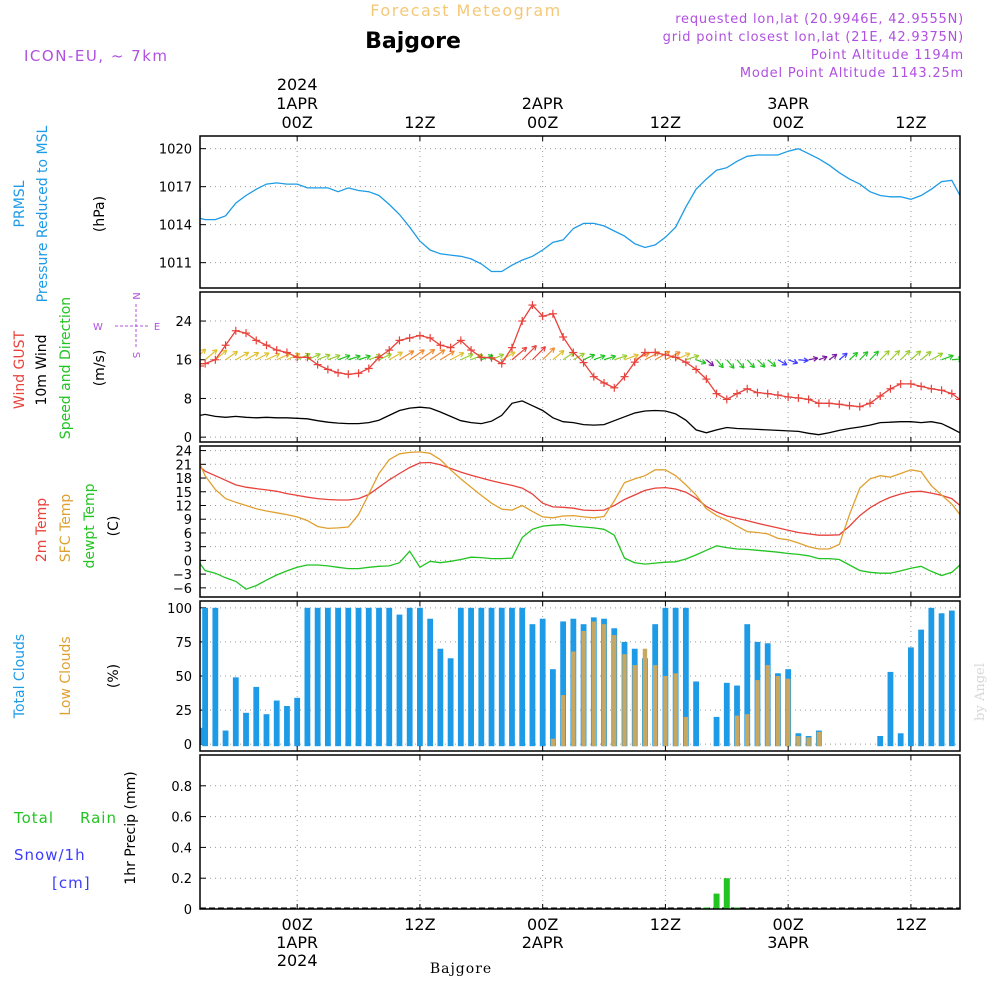  What do you see at coordinates (183, 506) in the screenshot?
I see `temperature-ytick-label: 12` at bounding box center [183, 506].